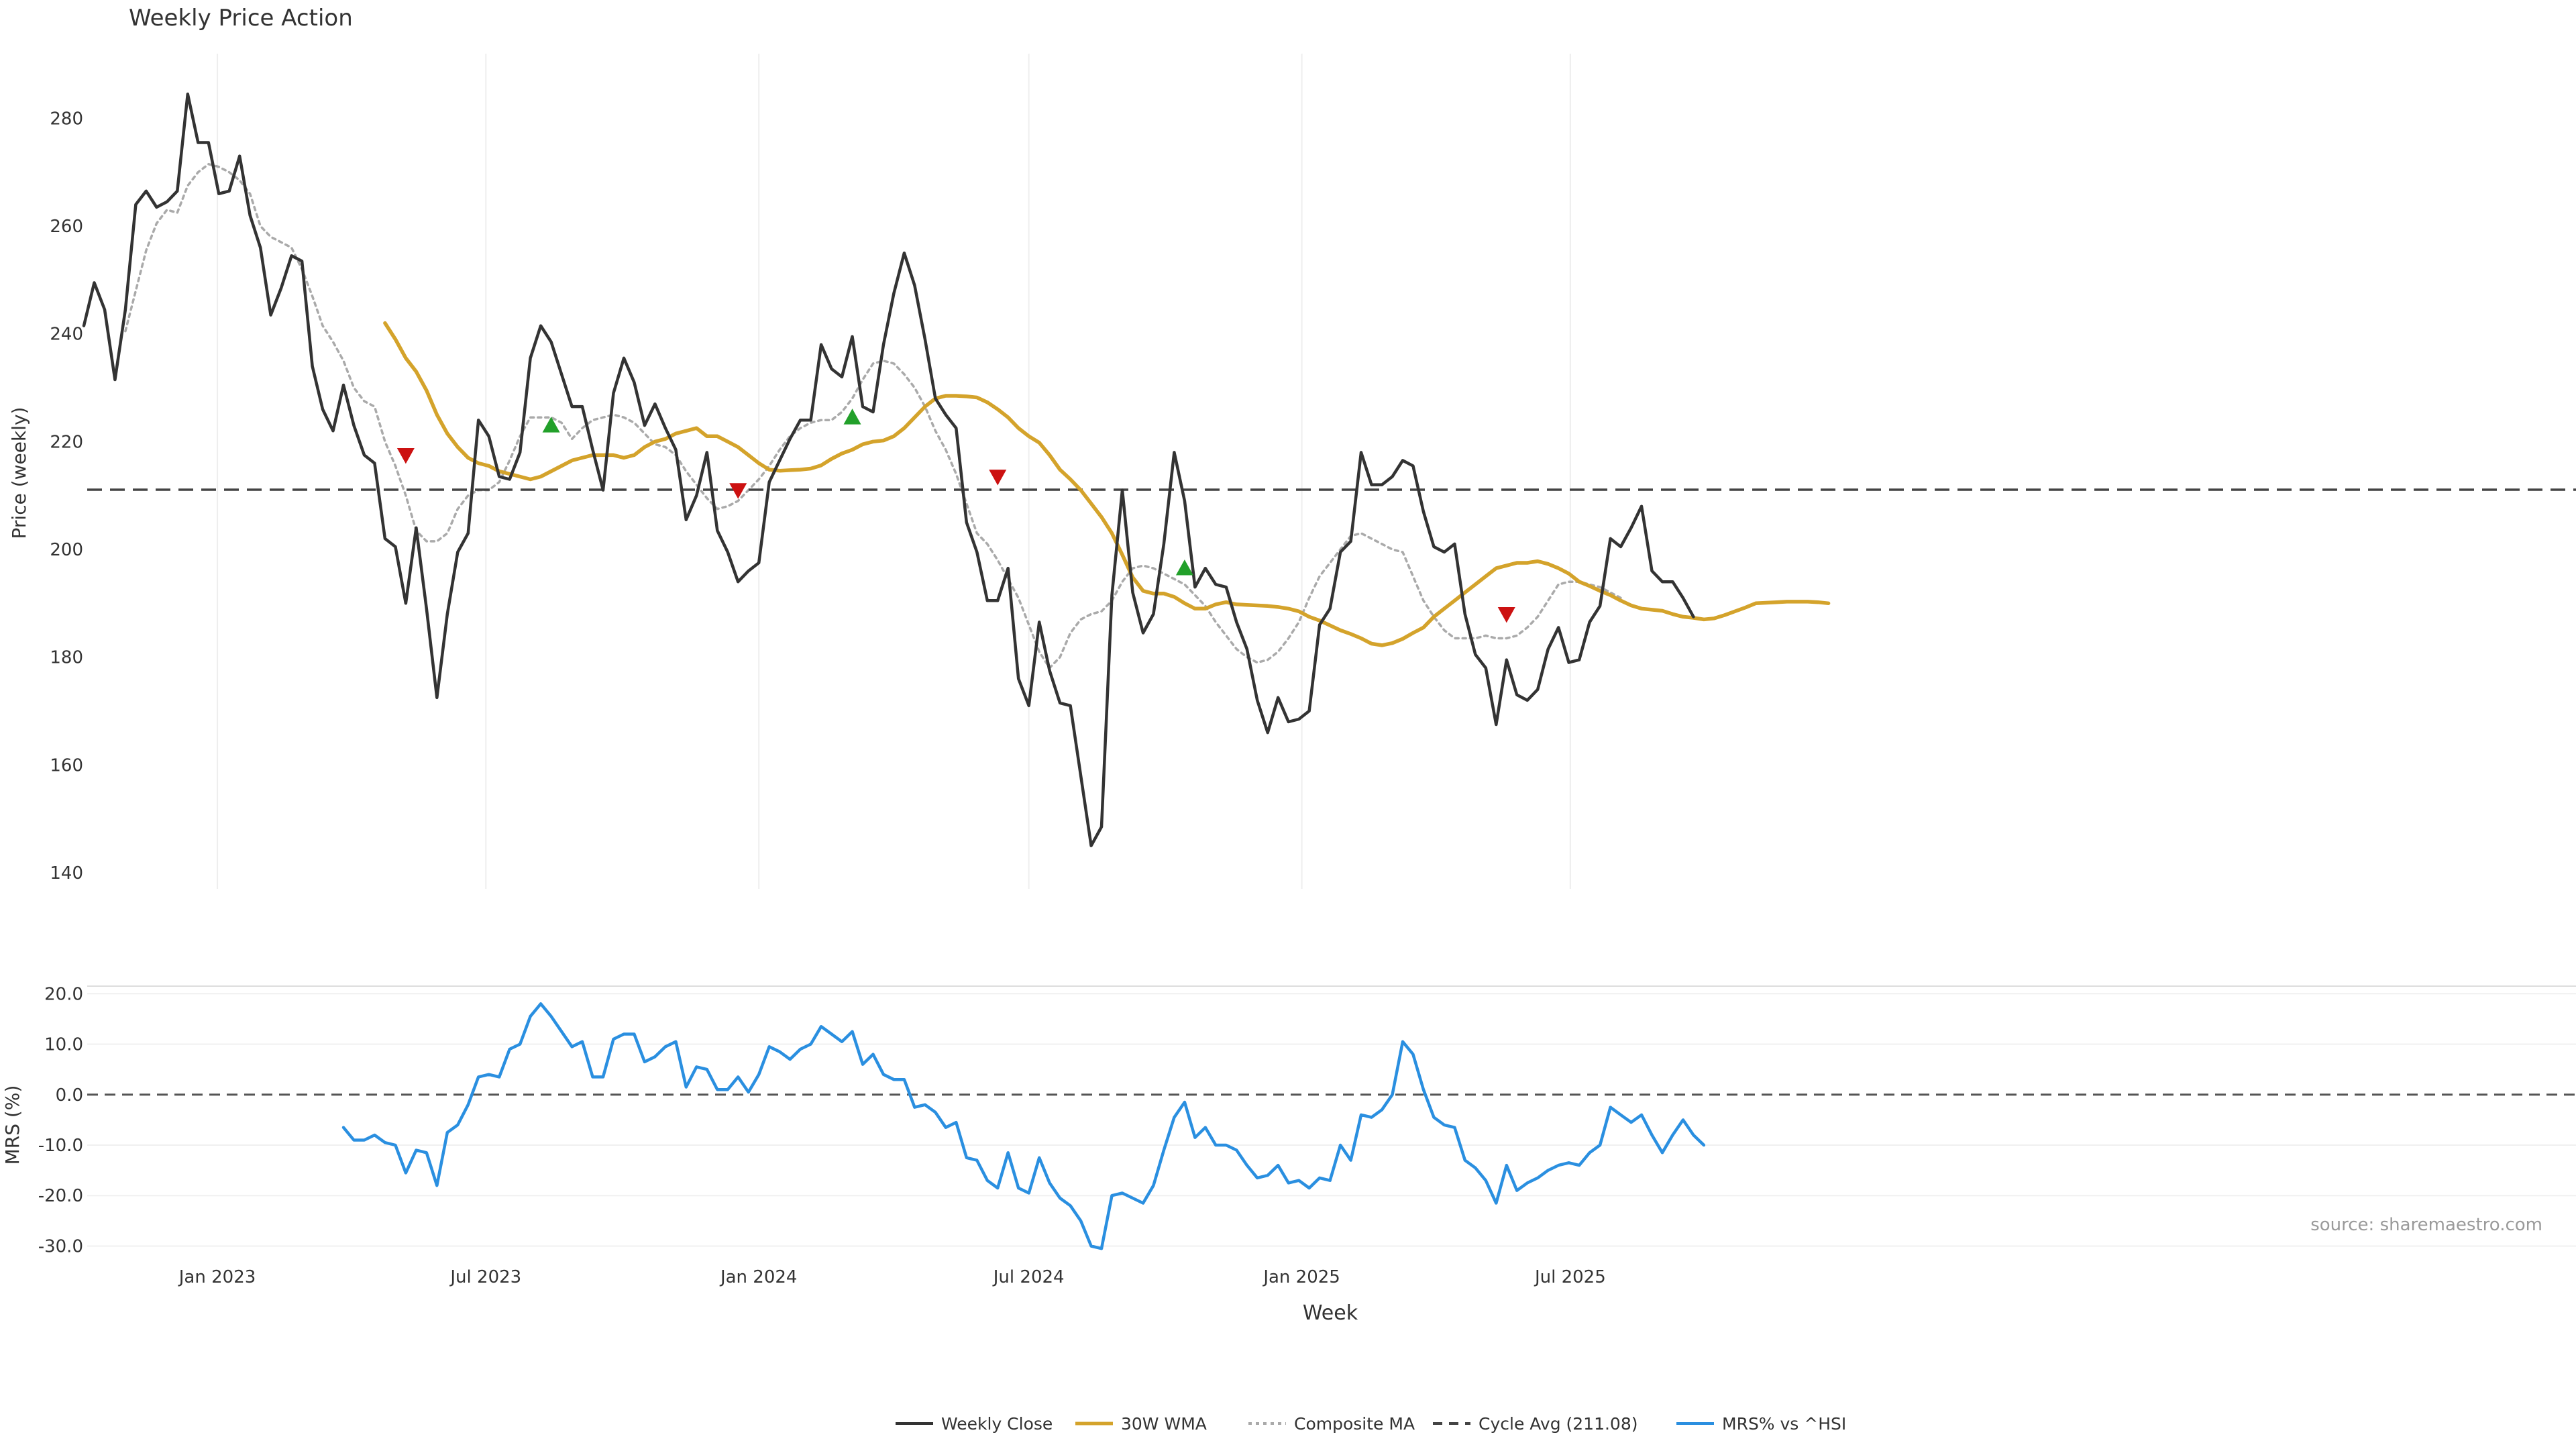  What do you see at coordinates (66, 550) in the screenshot?
I see `price-ytick-label: 200` at bounding box center [66, 550].